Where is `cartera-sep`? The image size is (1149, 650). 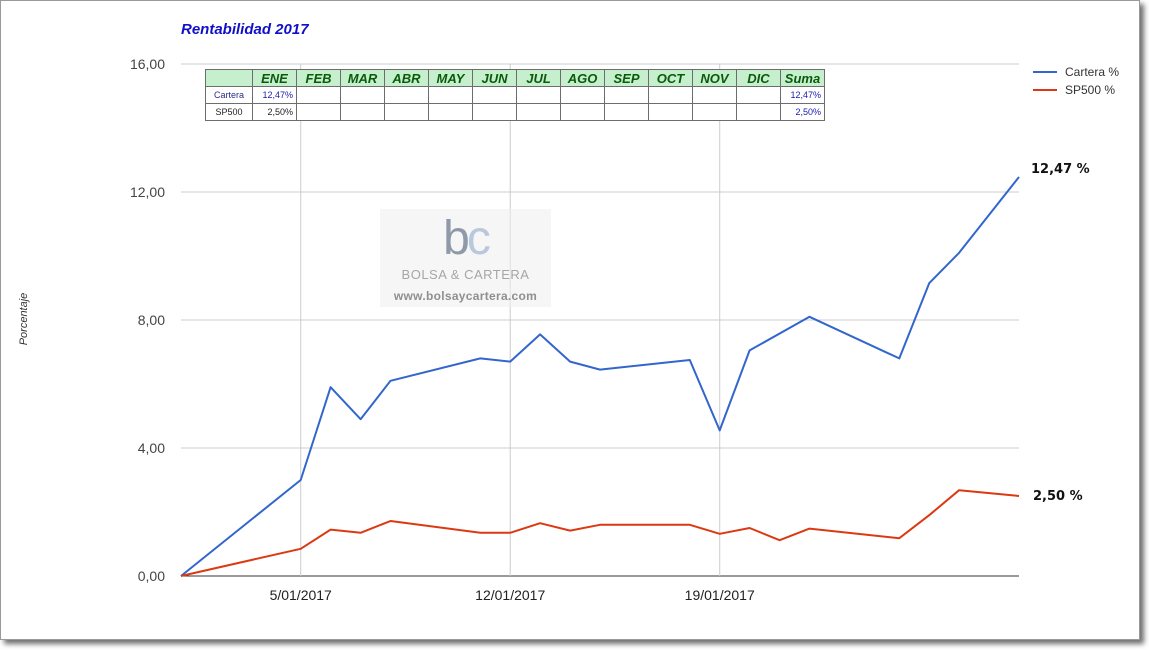
cartera-sep is located at coordinates (626, 95).